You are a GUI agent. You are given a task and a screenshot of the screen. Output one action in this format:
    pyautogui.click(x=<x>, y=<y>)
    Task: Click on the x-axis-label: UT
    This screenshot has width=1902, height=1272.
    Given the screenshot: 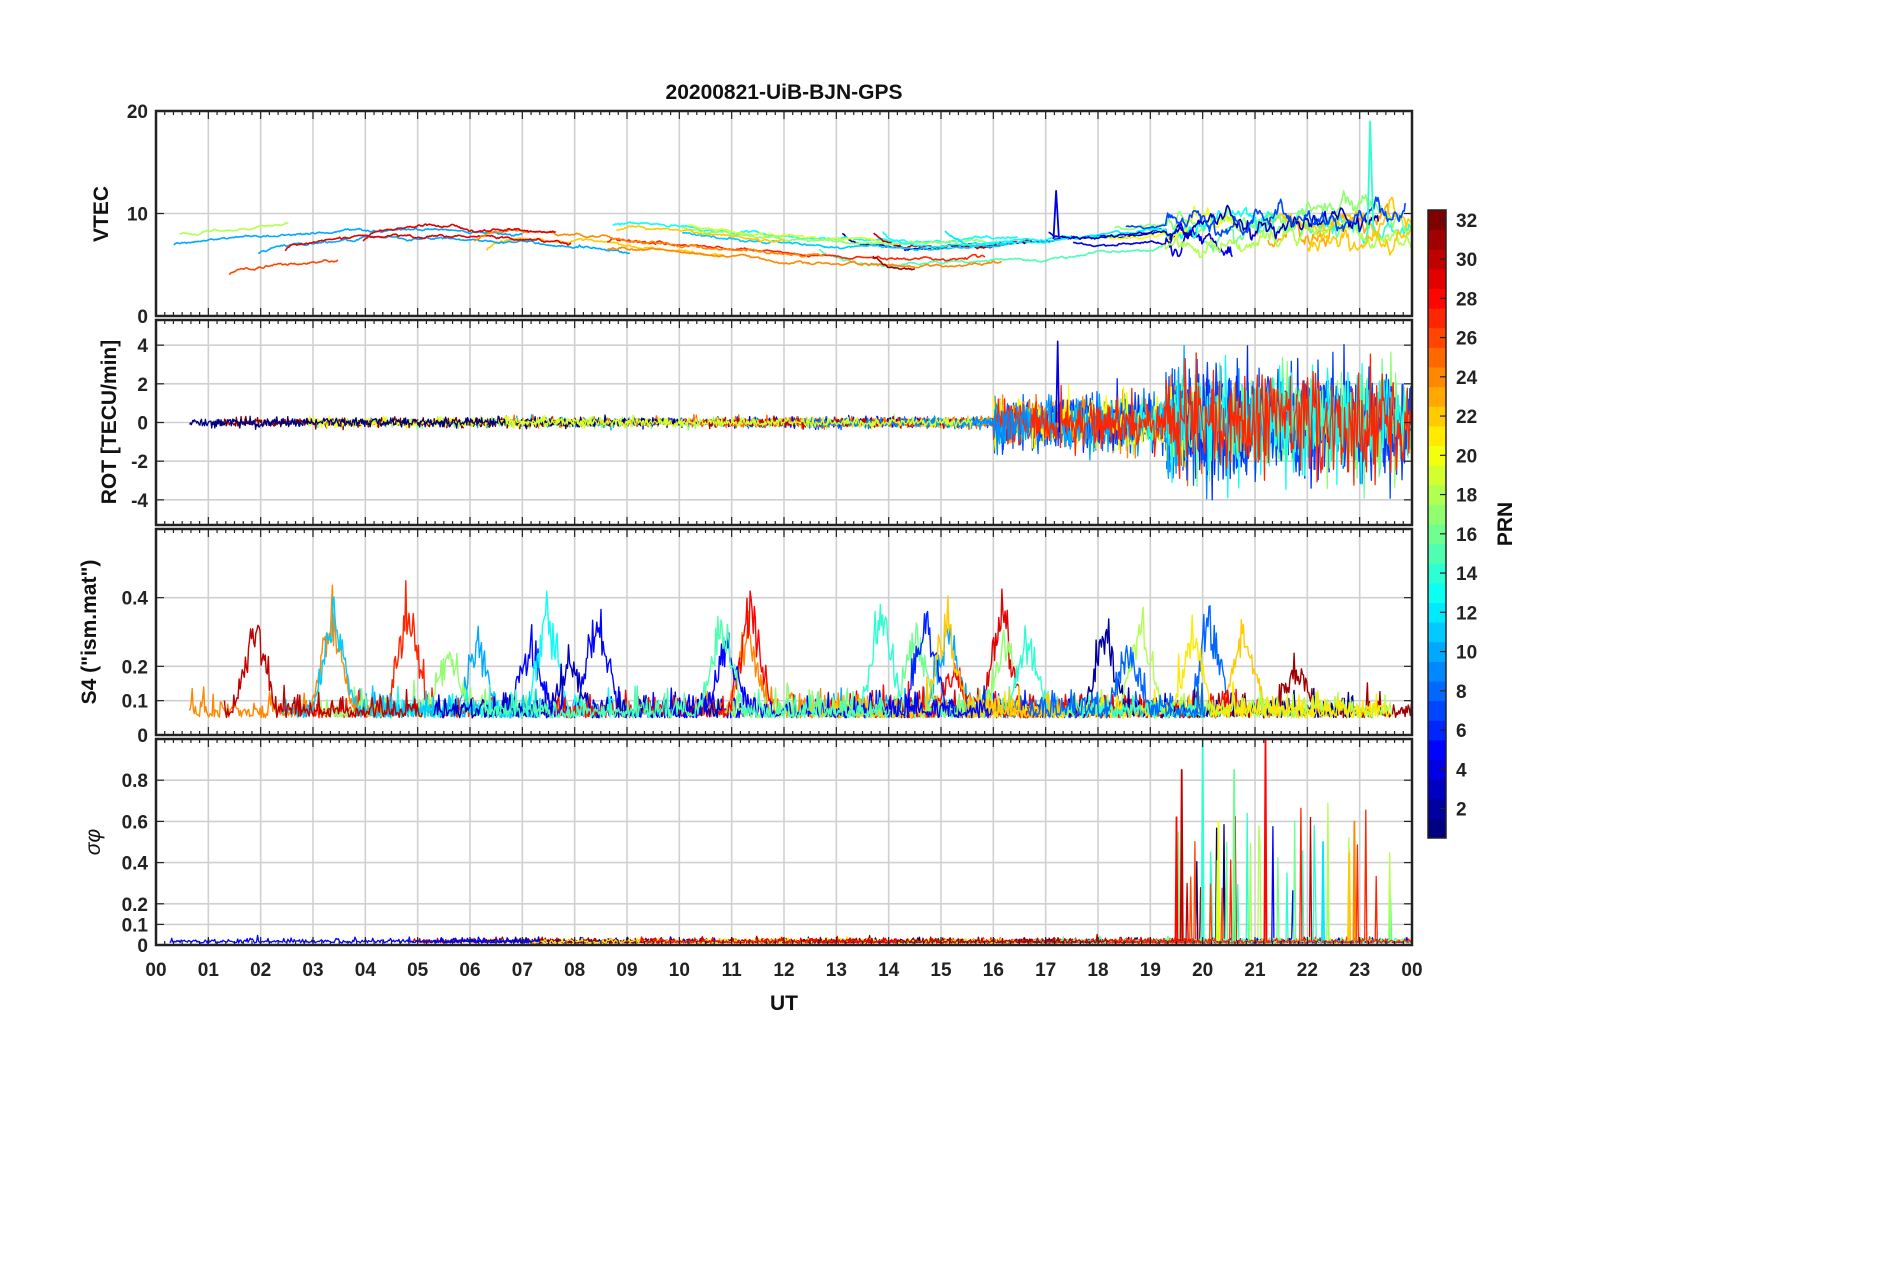 What is the action you would take?
    pyautogui.click(x=784, y=1003)
    